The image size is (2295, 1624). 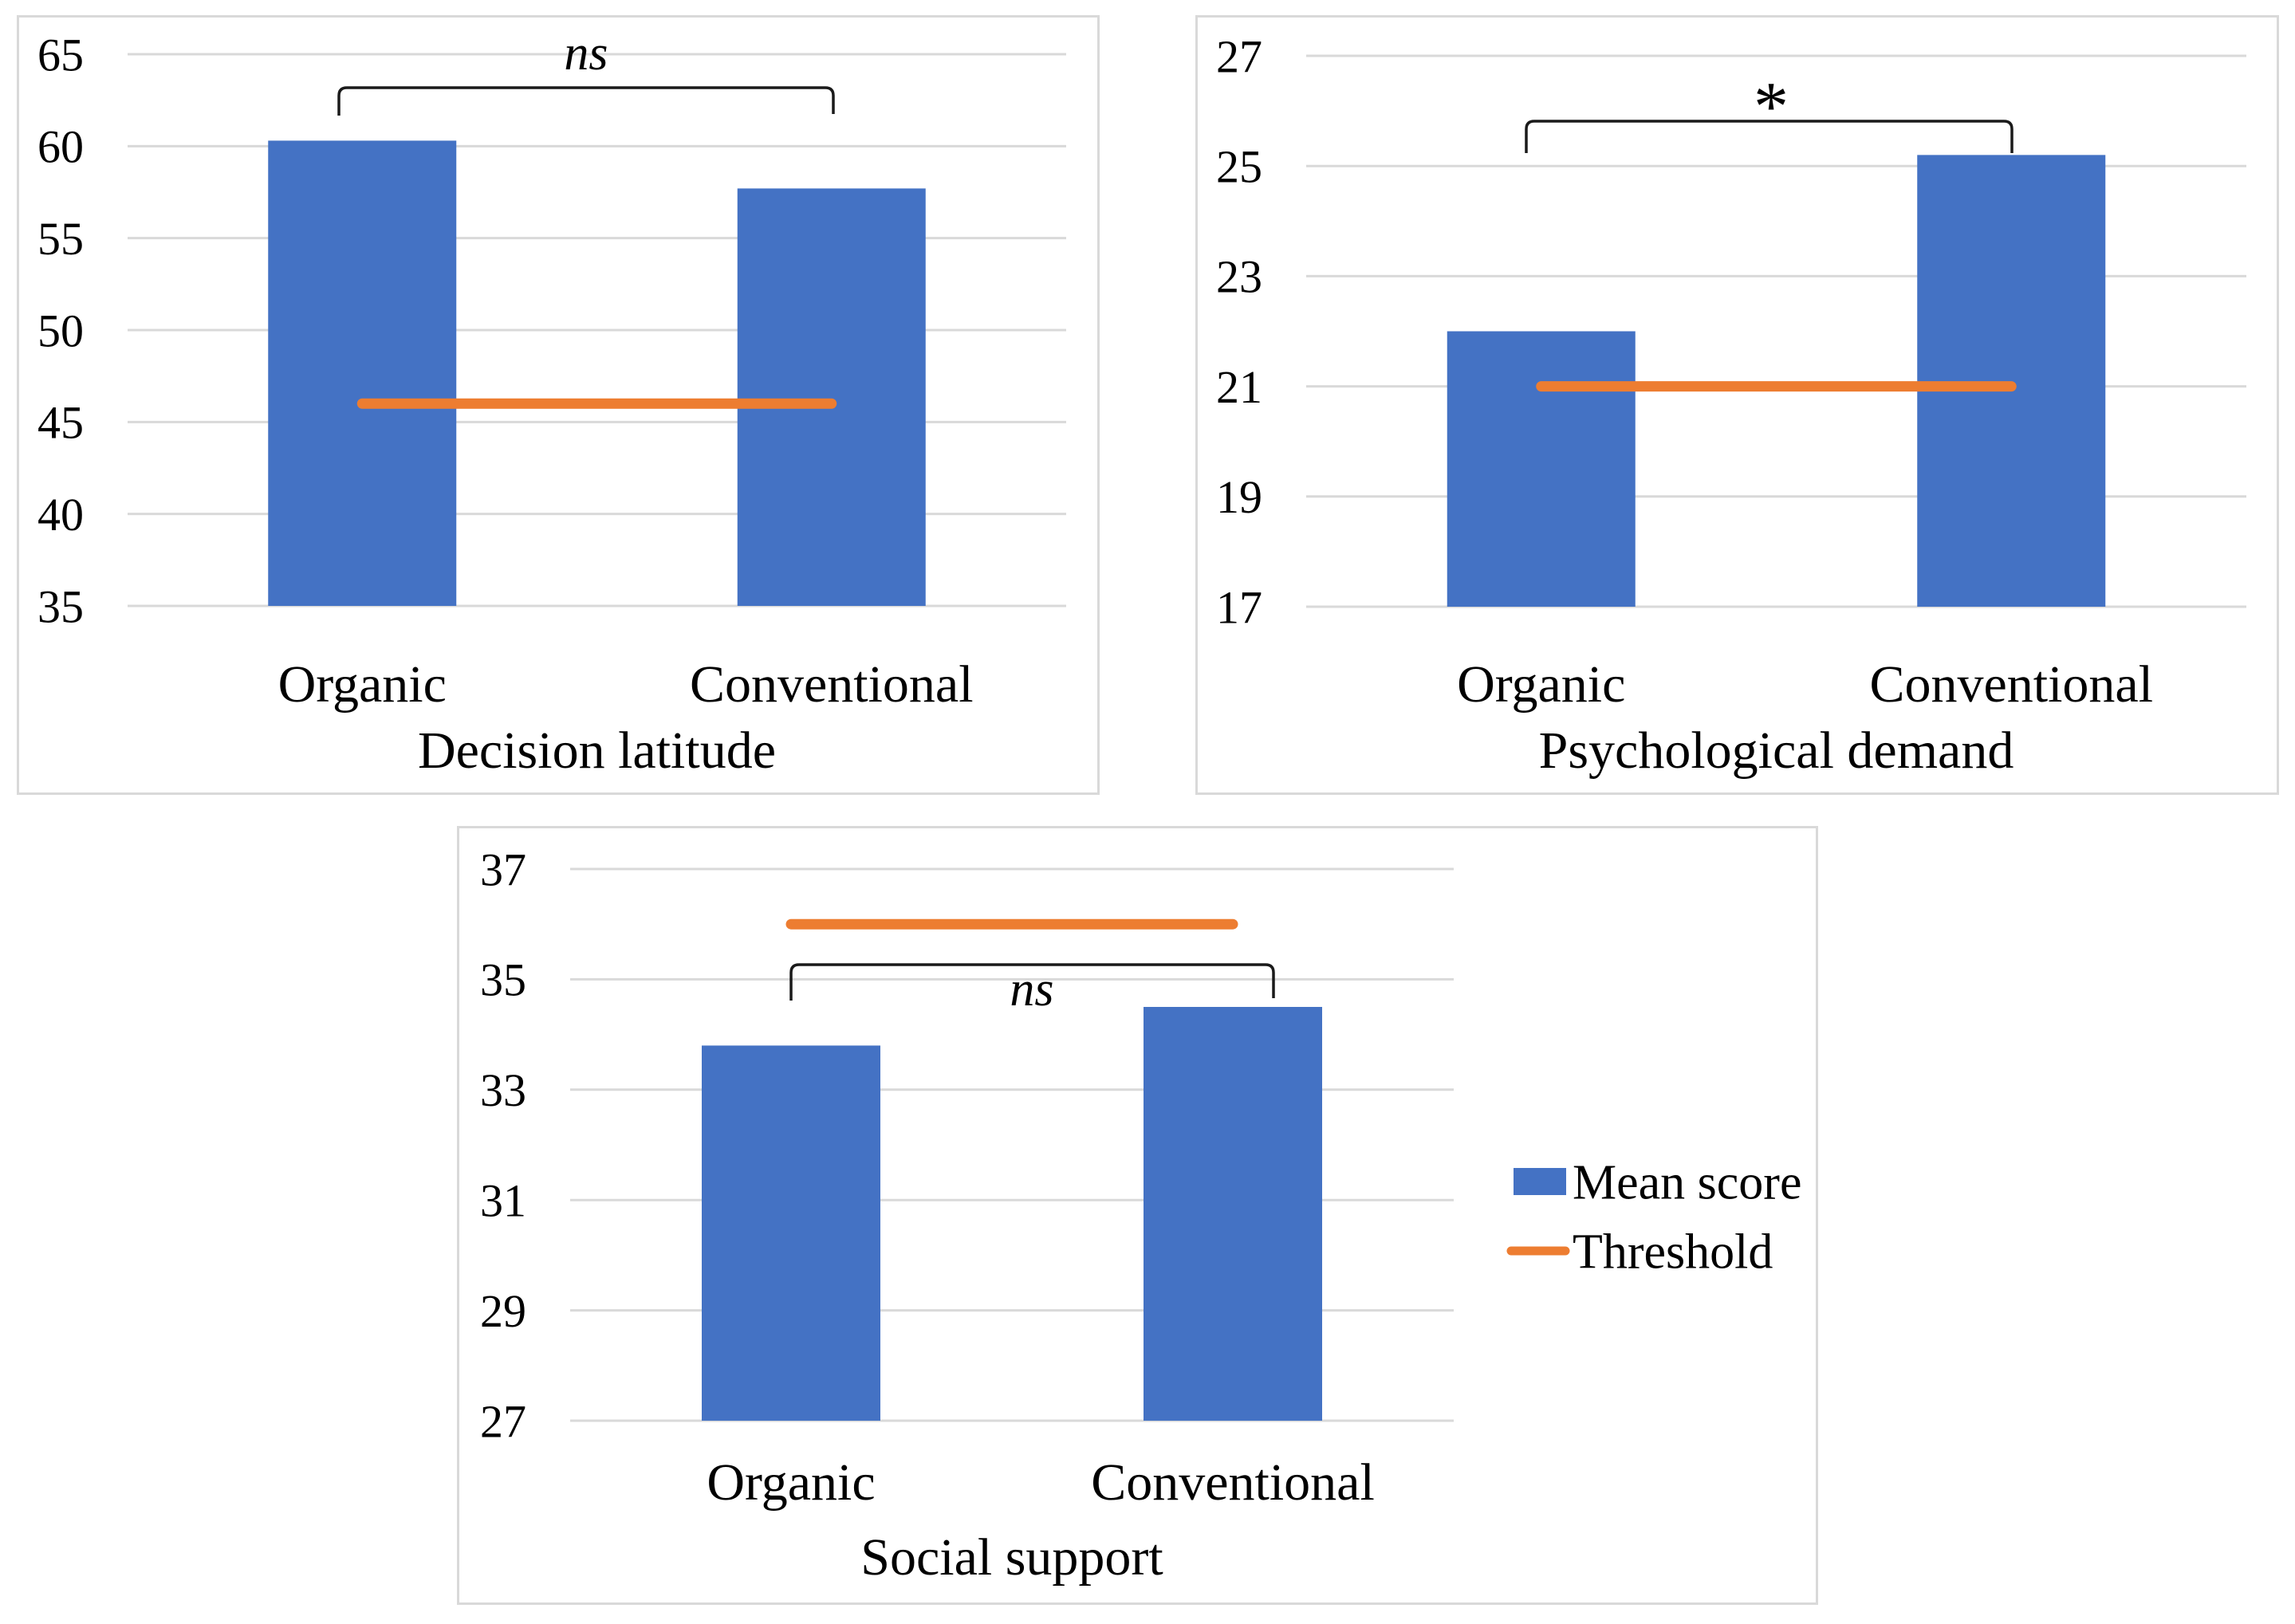 What do you see at coordinates (60, 239) in the screenshot?
I see `y-tick-label-55: 55` at bounding box center [60, 239].